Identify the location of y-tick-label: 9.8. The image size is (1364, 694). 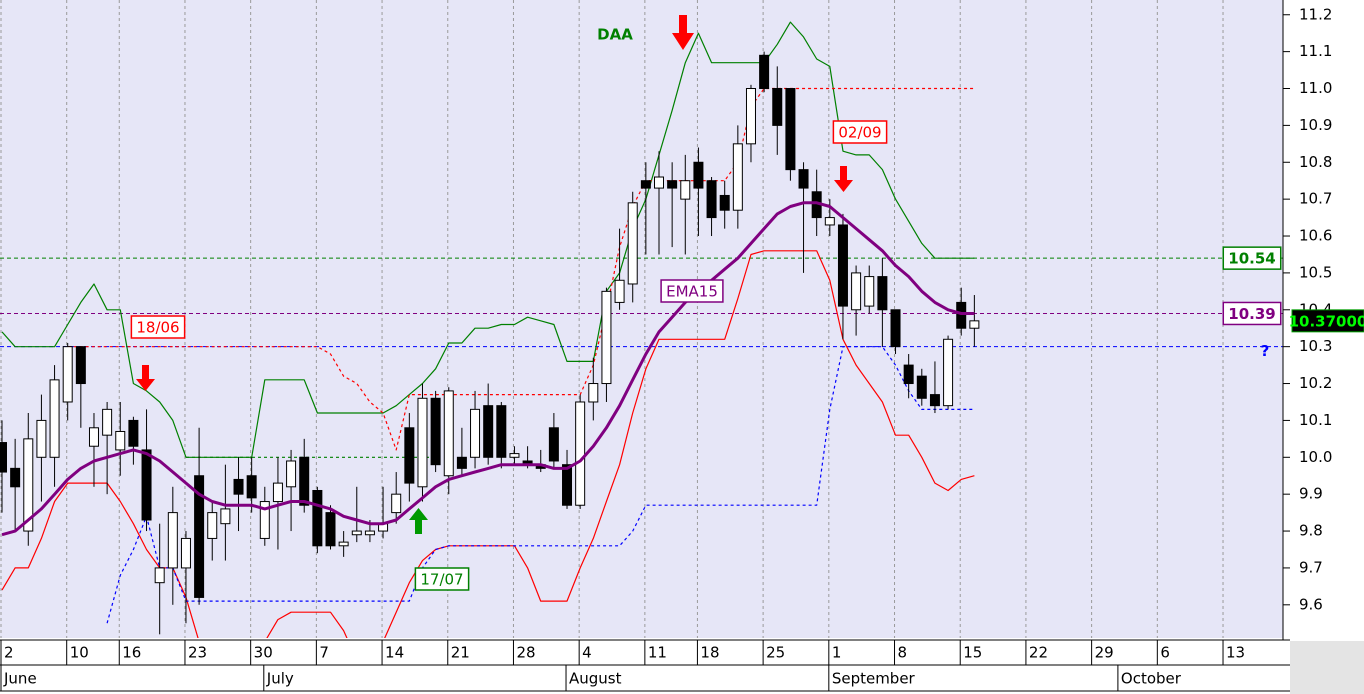
(1311, 531).